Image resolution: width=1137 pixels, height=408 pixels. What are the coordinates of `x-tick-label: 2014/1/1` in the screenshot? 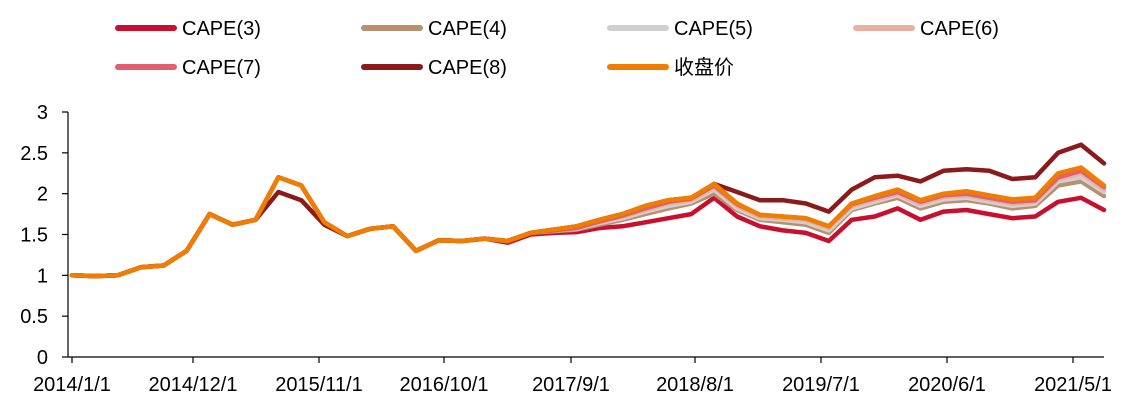 It's located at (72, 385).